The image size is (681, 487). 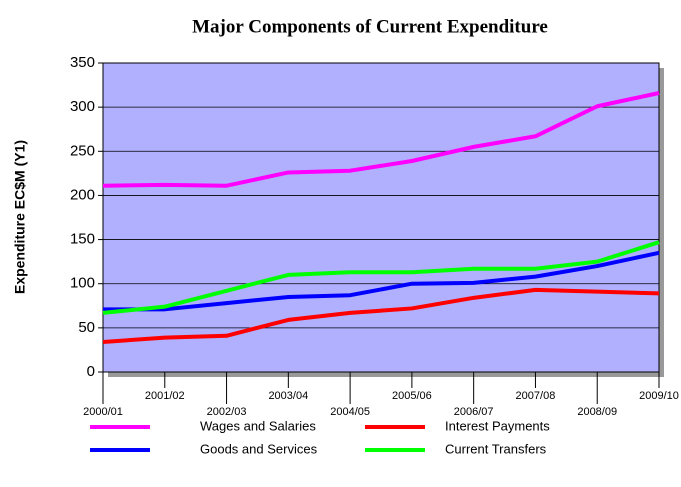 I want to click on legend-label: Goods and Services, so click(x=259, y=448).